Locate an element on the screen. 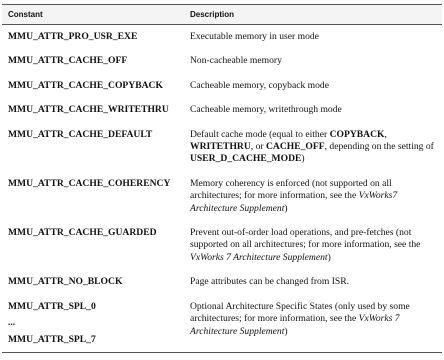 This screenshot has width=444, height=360. constant-cell: MMU_ATTR_PRO_USR_EXE is located at coordinates (93, 37).